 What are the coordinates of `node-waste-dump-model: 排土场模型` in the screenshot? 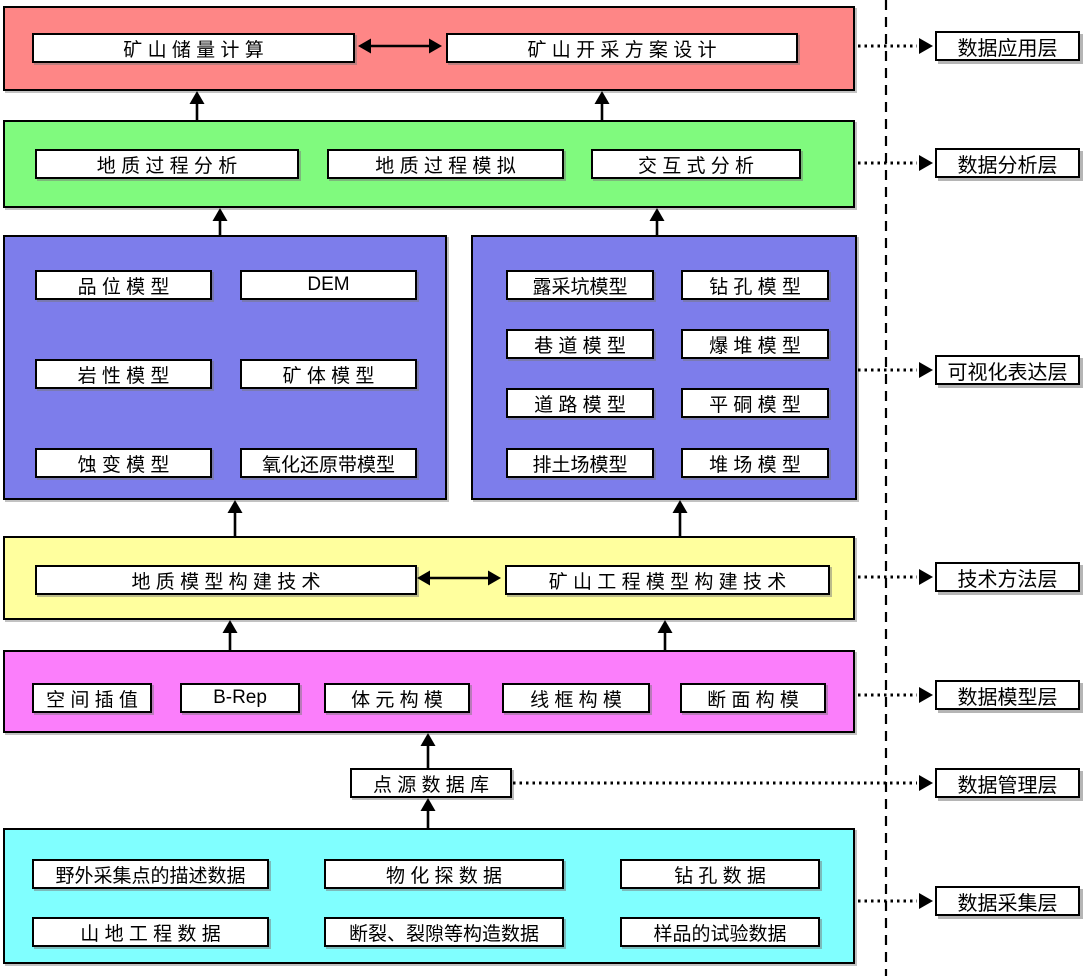 It's located at (580, 463).